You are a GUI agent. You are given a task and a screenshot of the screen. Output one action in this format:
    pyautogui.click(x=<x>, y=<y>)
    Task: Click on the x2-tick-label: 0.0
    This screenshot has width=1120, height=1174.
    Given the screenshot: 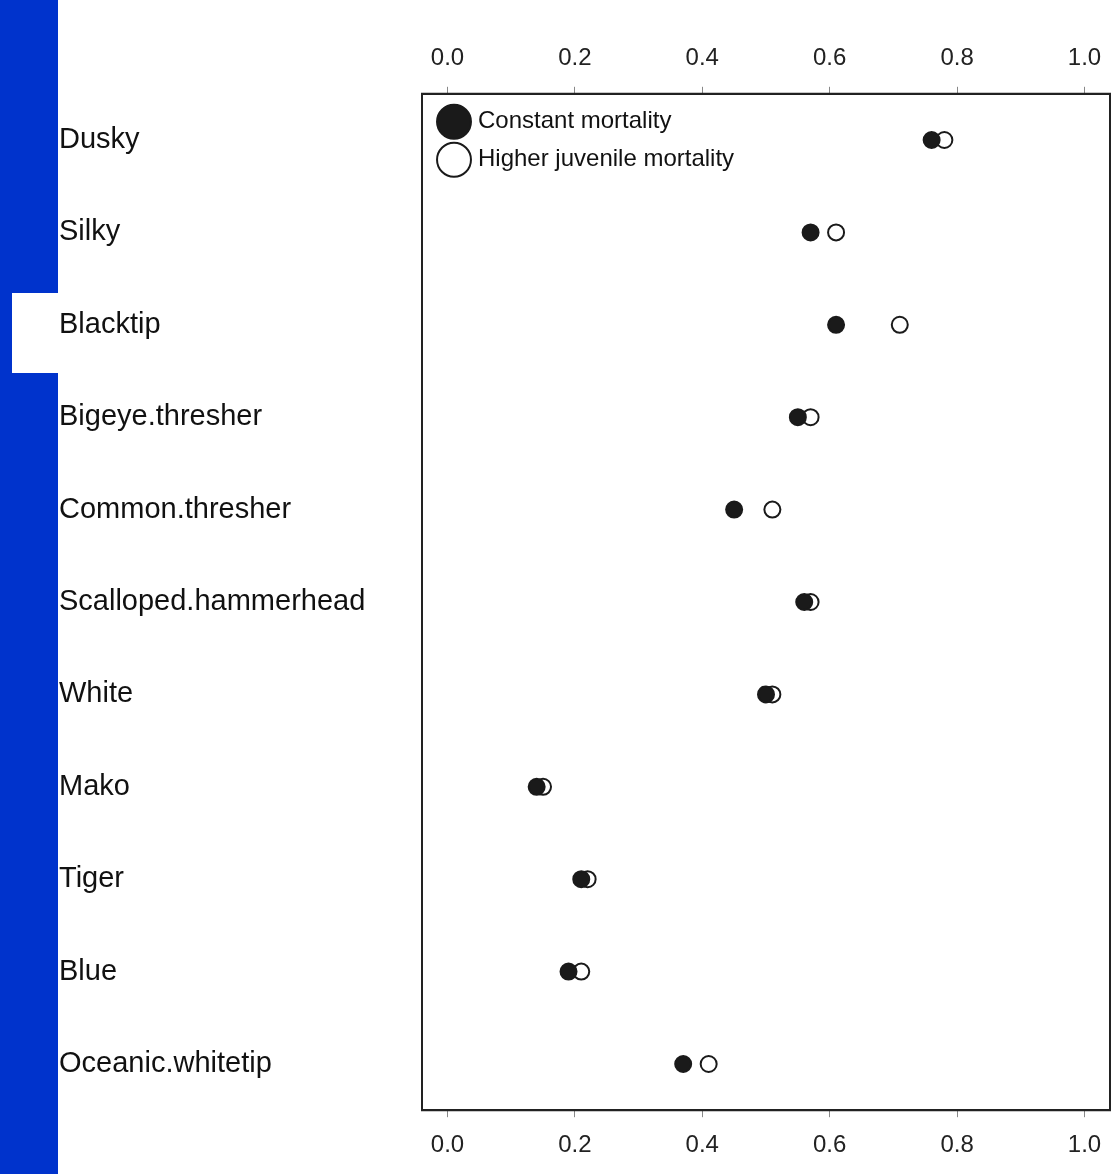 What is the action you would take?
    pyautogui.click(x=447, y=1144)
    